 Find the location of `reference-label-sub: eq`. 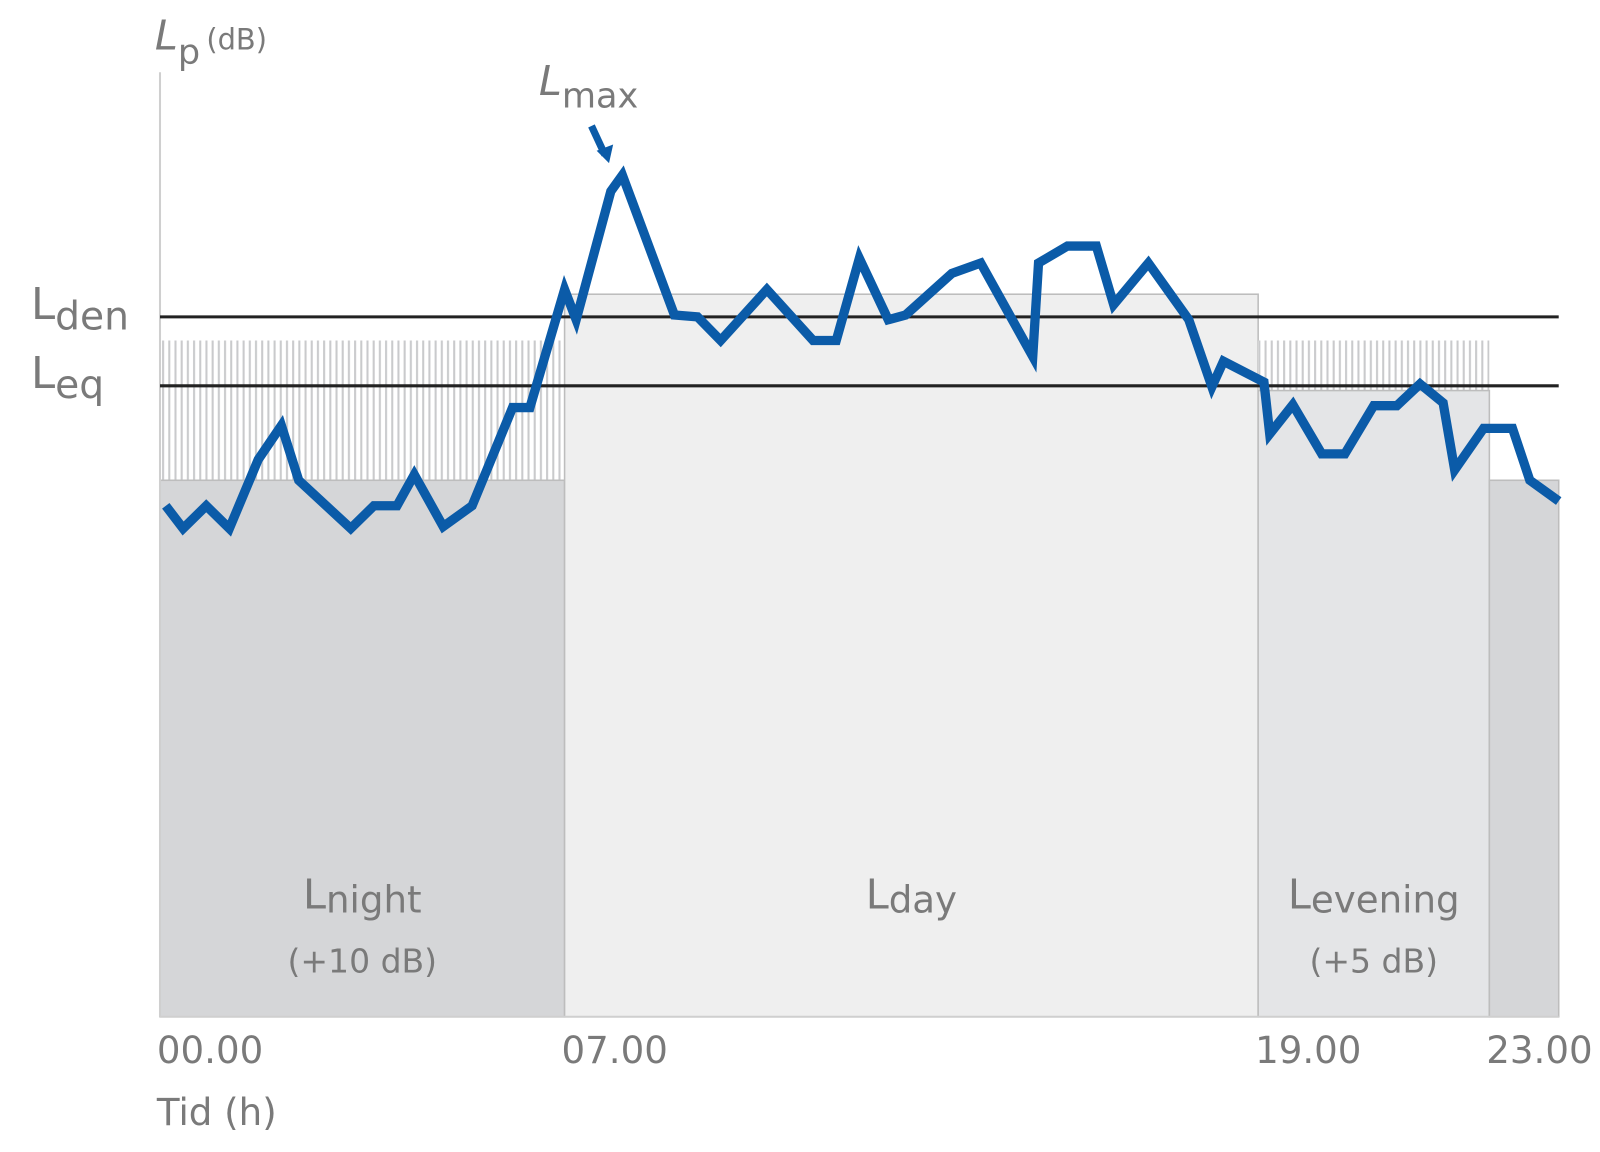

reference-label-sub: eq is located at coordinates (79, 385).